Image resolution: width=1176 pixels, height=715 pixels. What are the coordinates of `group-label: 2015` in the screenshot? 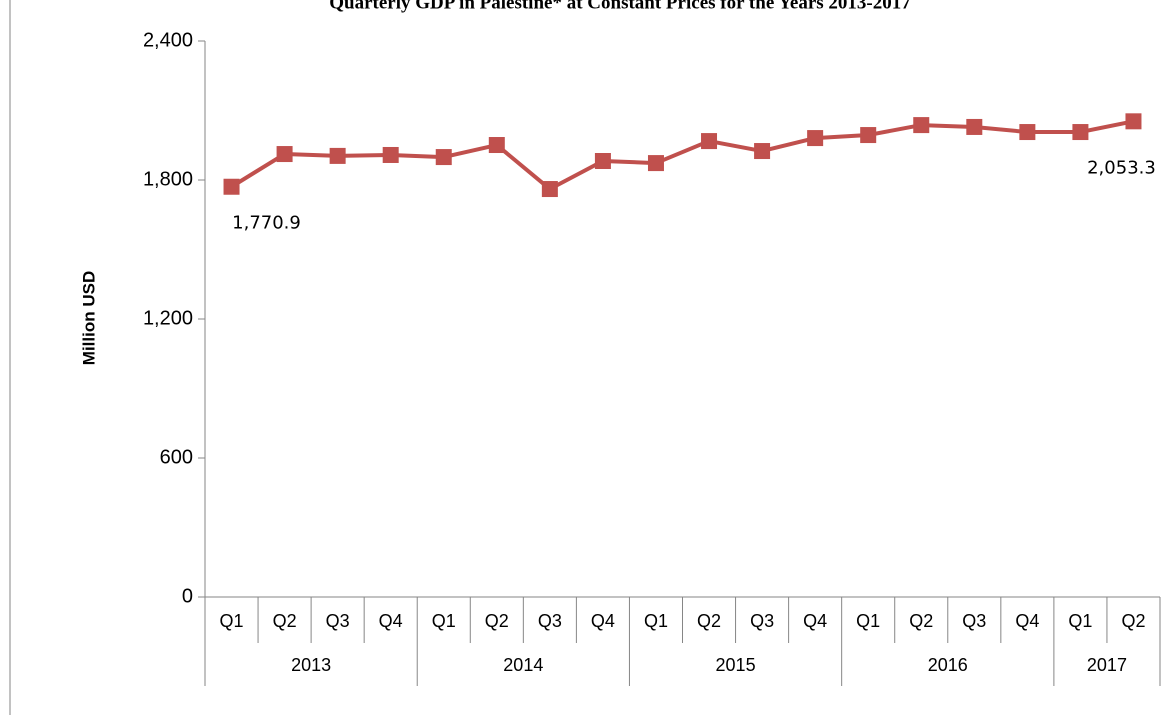 It's located at (736, 665).